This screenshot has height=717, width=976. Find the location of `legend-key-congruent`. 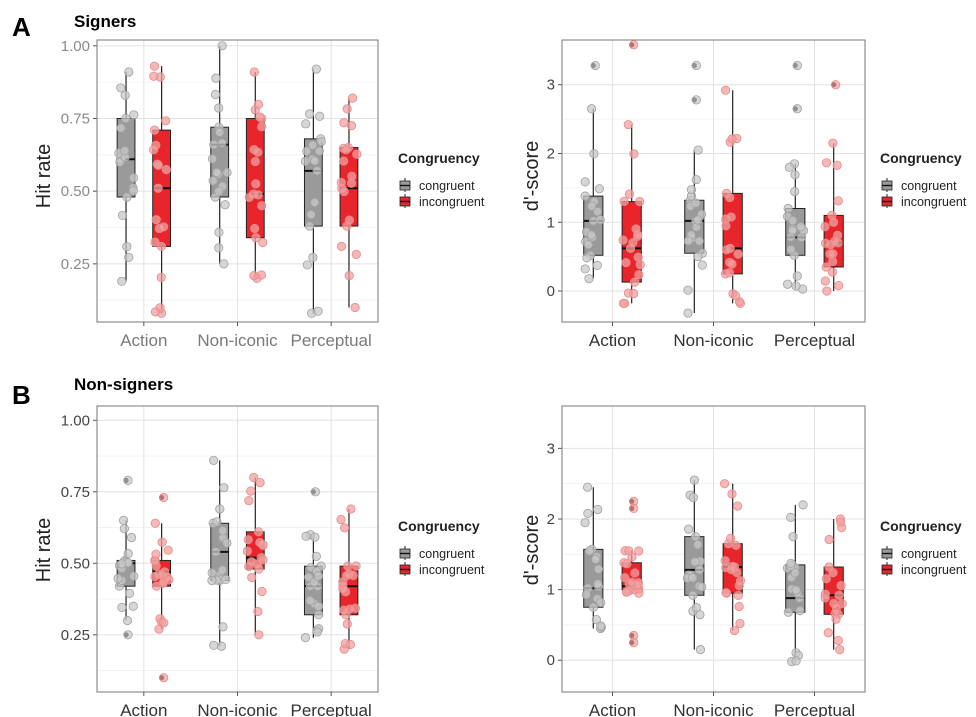

legend-key-congruent is located at coordinates (887, 185).